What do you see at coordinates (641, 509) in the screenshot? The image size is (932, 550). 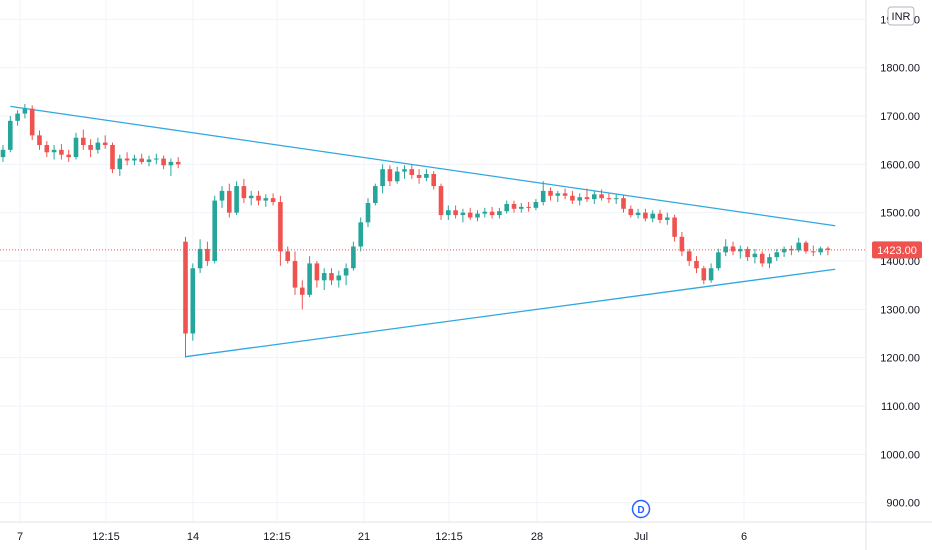 I see `session-marker: D` at bounding box center [641, 509].